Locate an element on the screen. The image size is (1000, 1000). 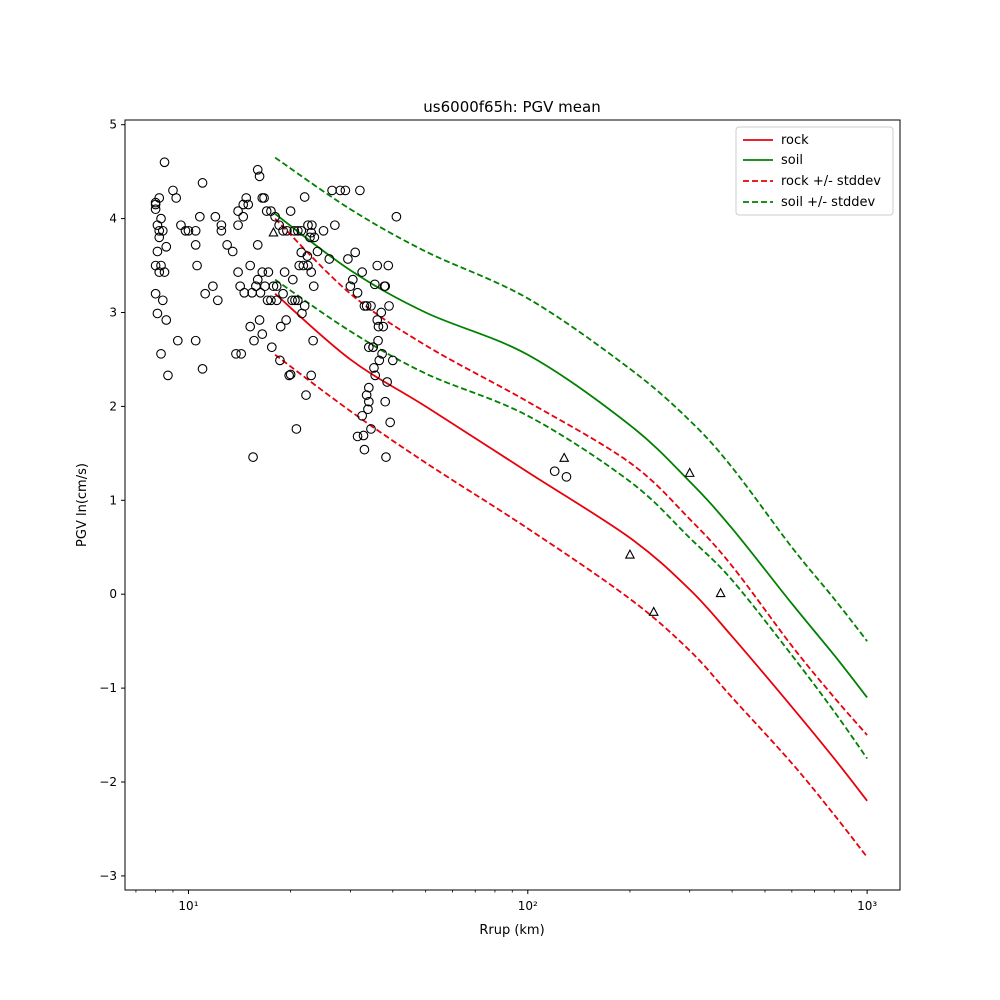
legend-soil-label: soil is located at coordinates (792, 160).